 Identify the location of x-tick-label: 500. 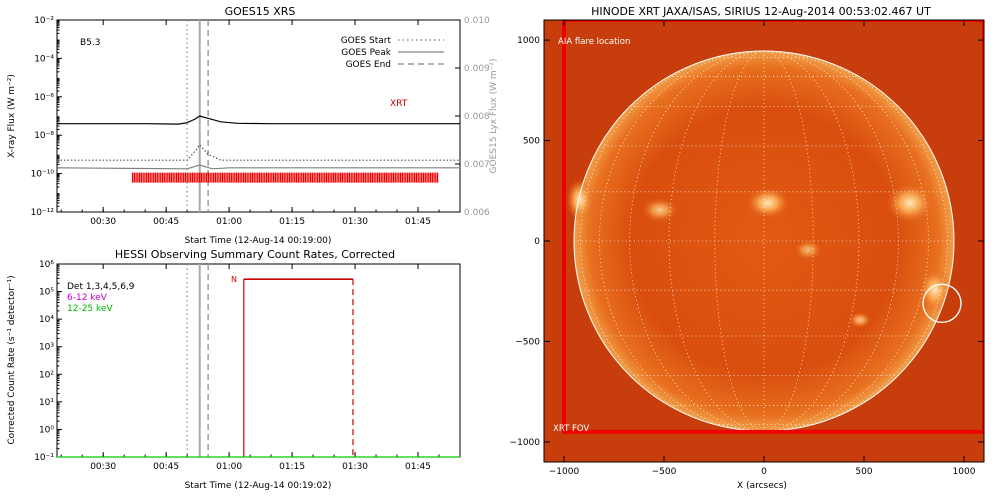
(863, 472).